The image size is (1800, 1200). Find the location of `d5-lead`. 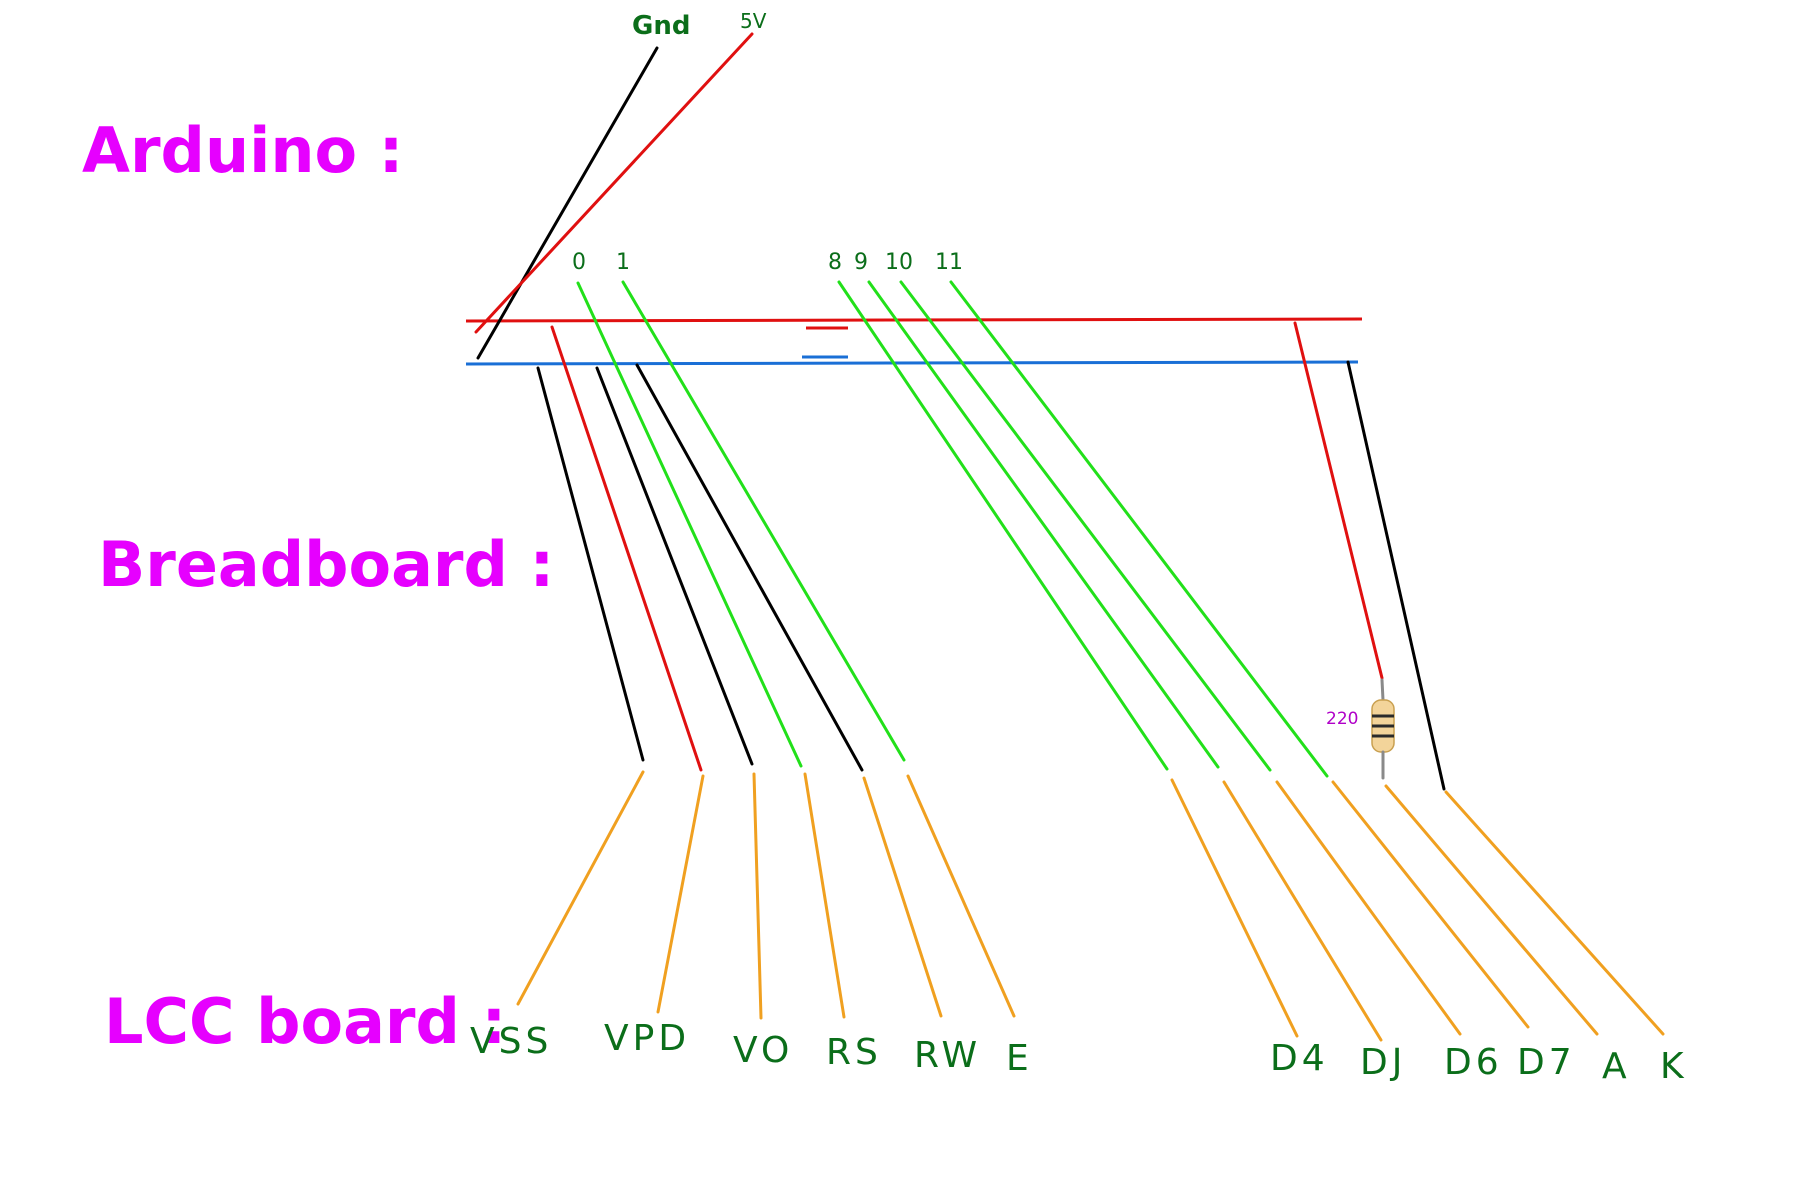

d5-lead is located at coordinates (1302, 911).